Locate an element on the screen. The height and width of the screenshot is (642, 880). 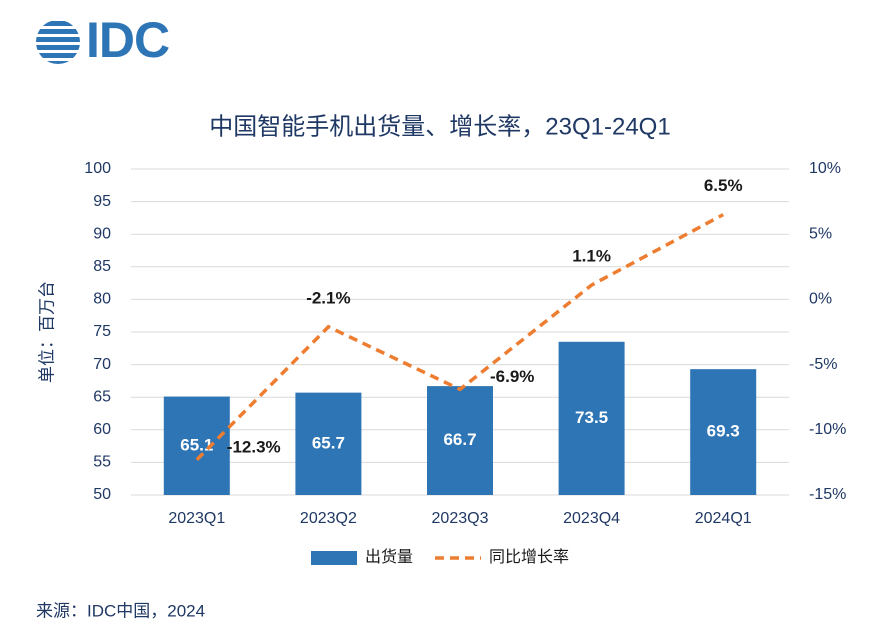
line-value-label: 1.1% is located at coordinates (591, 256).